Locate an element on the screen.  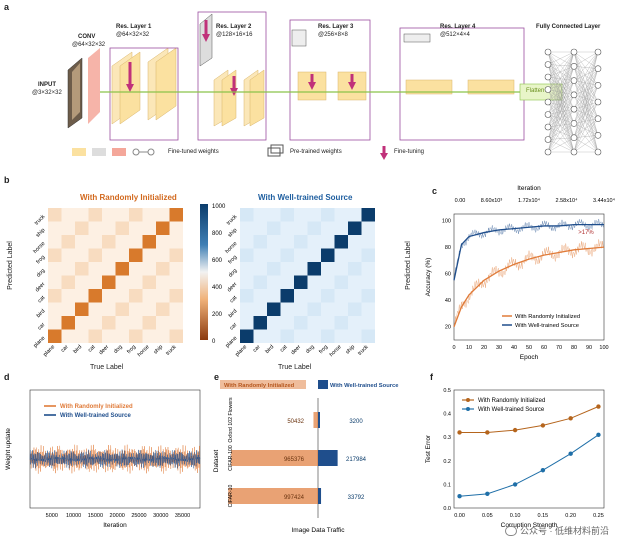
watermark: 公众号 · 低维材料前沿 is located at coordinates (557, 530).